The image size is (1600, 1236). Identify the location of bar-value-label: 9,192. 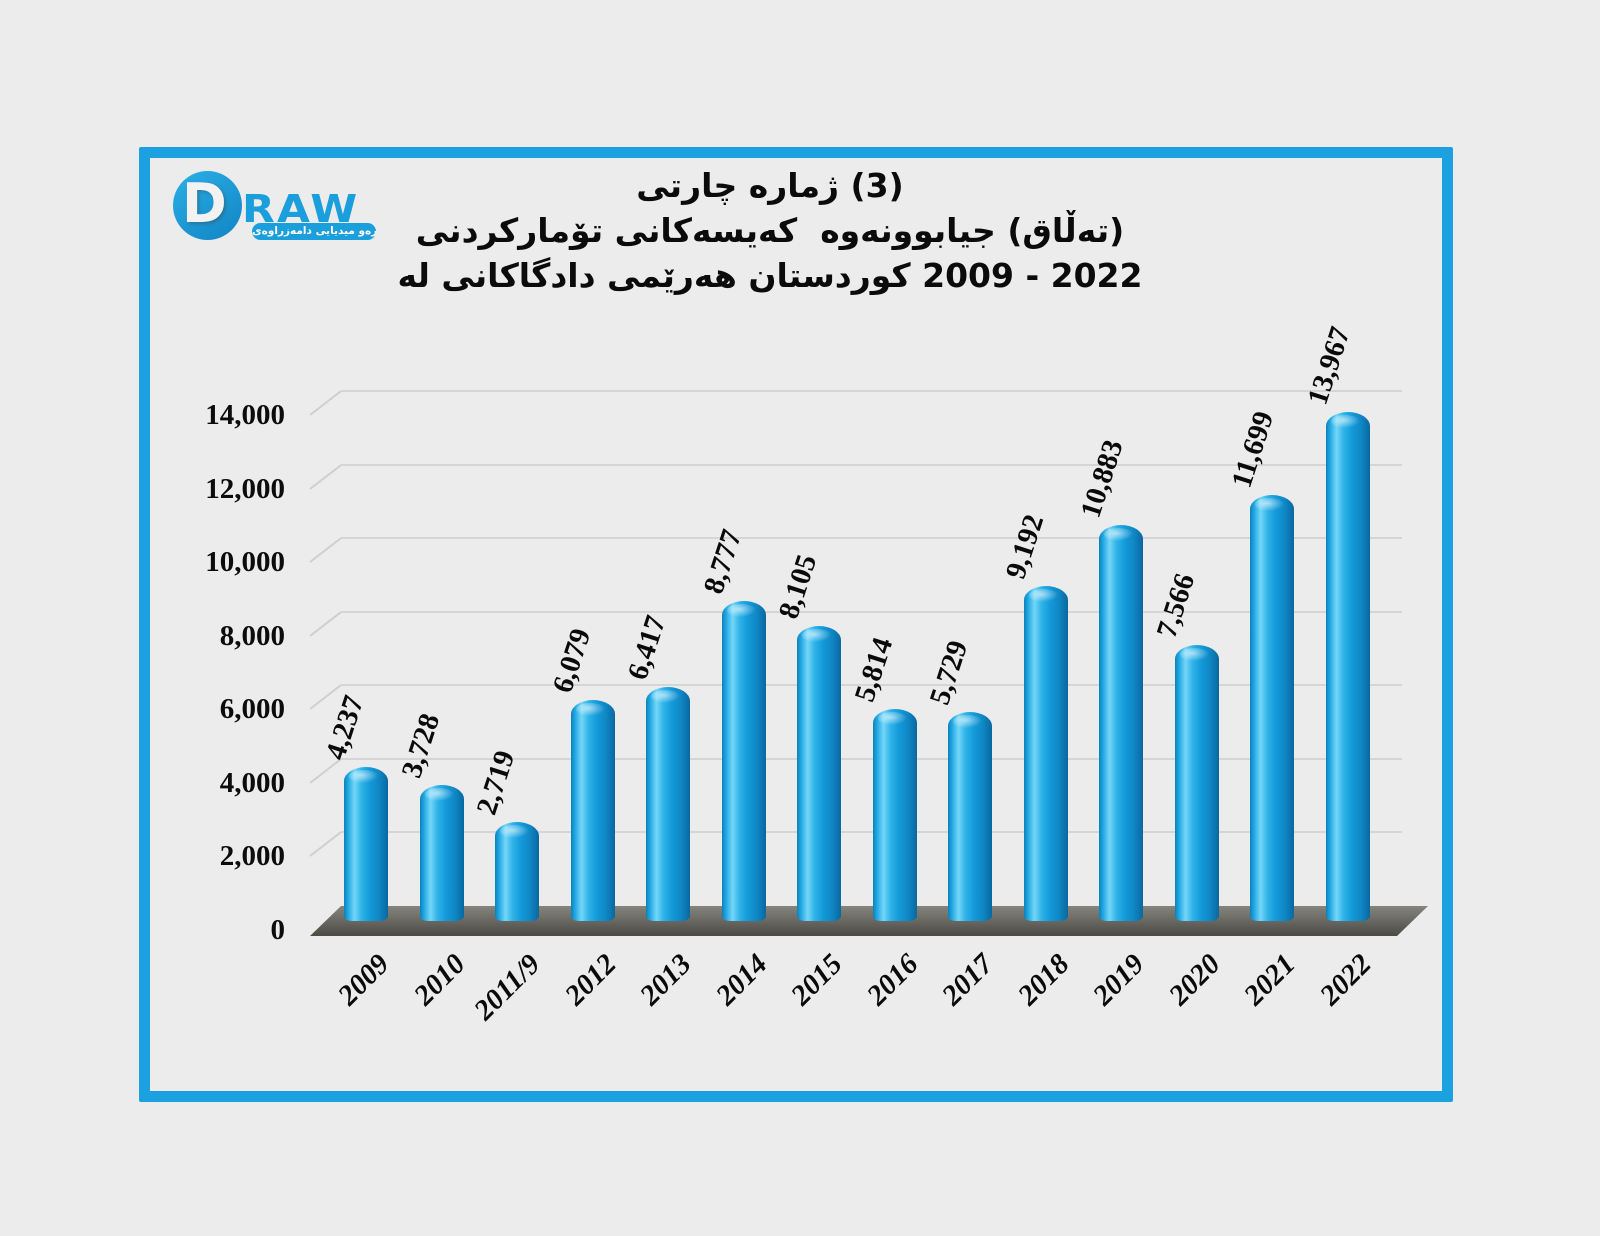
(1024, 546).